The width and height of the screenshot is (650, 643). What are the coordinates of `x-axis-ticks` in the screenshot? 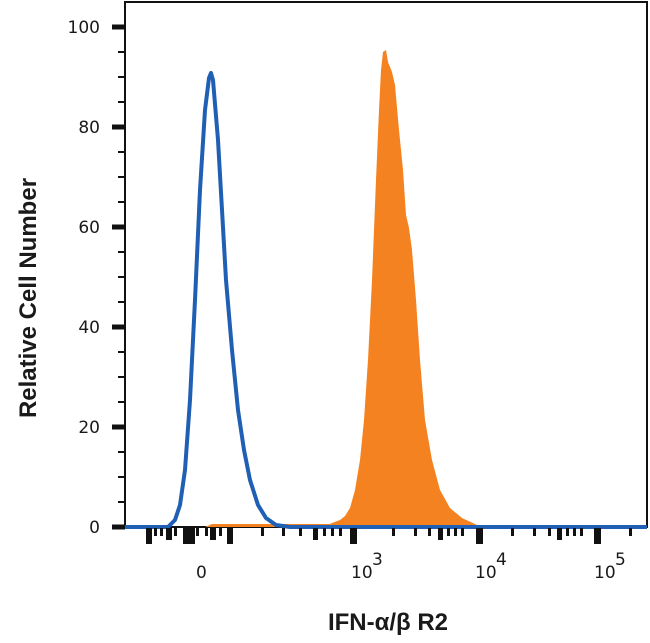 It's located at (389, 536).